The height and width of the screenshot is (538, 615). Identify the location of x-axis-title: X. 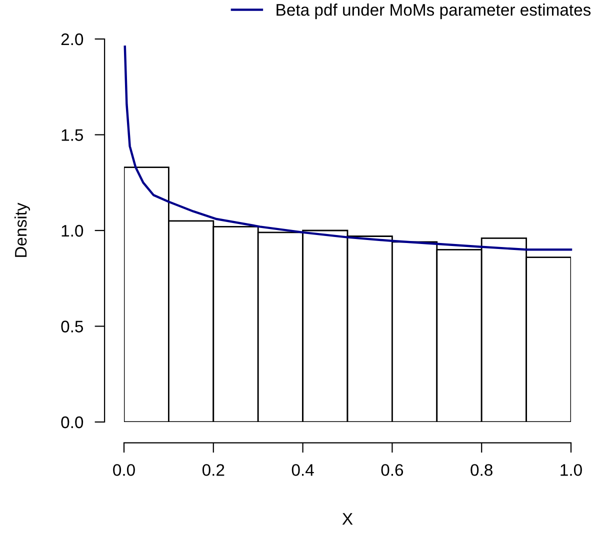
(347, 519).